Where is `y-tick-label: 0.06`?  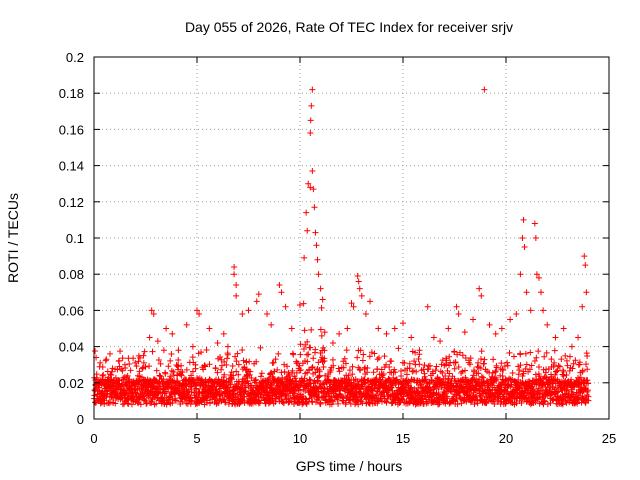 y-tick-label: 0.06 is located at coordinates (71, 310).